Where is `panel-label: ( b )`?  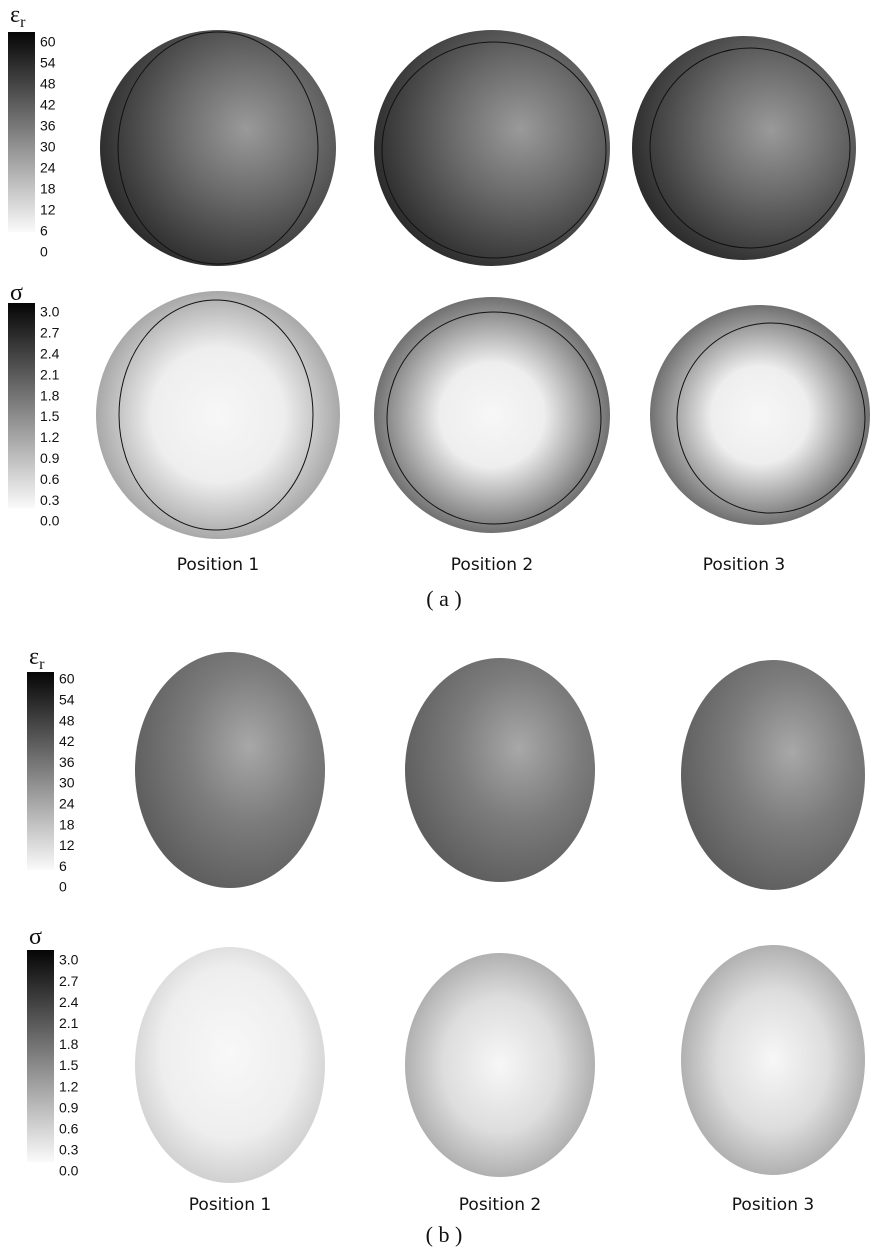 panel-label: ( b ) is located at coordinates (444, 1234).